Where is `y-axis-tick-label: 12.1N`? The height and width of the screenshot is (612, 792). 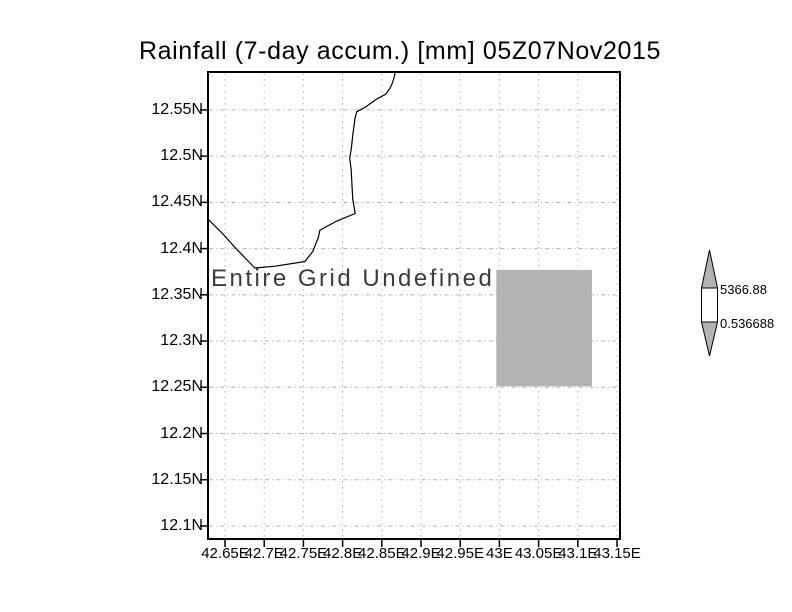 y-axis-tick-label: 12.1N is located at coordinates (181, 525).